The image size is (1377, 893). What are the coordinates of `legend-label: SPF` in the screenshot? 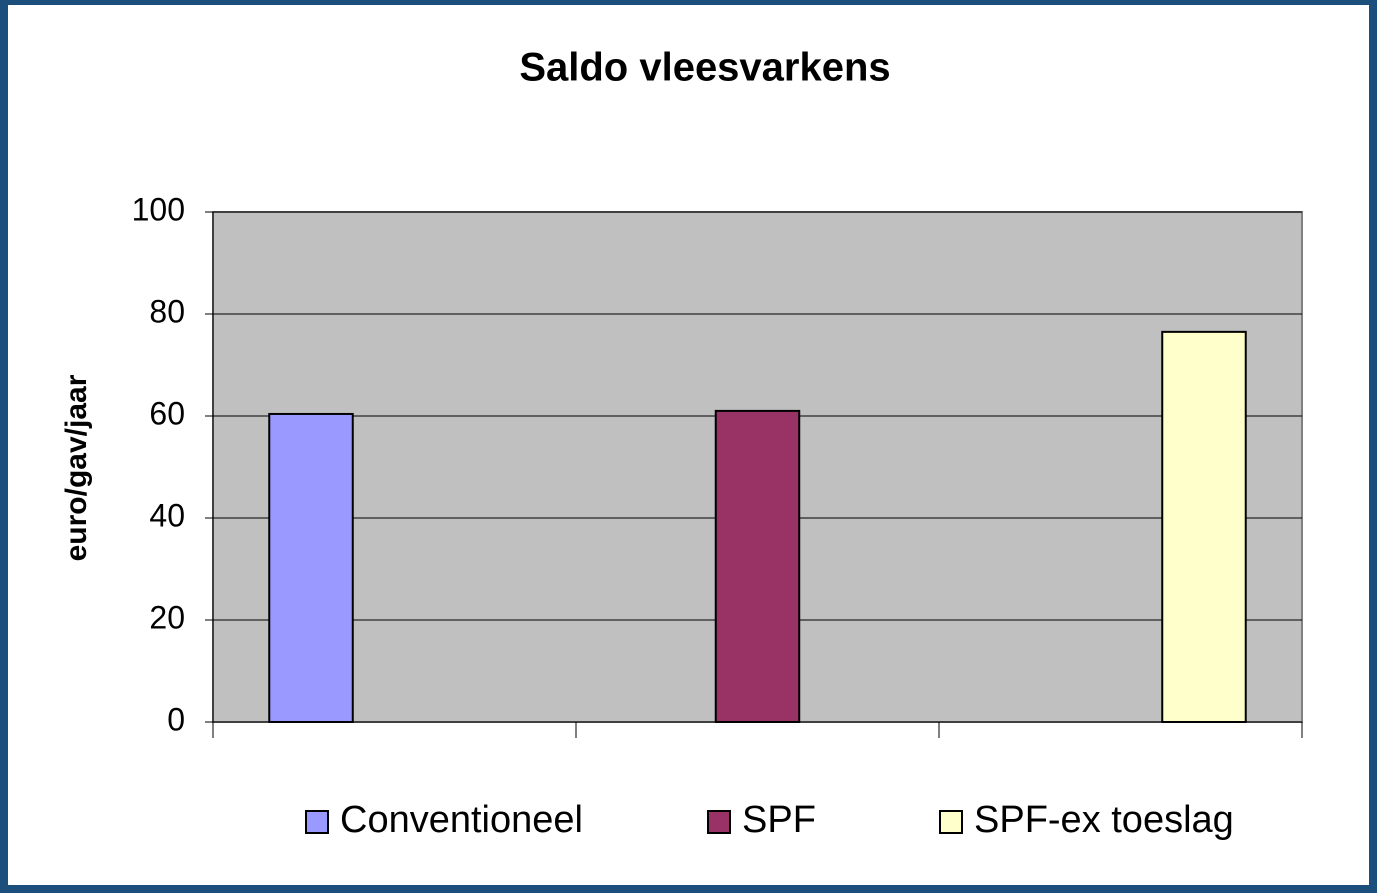 It's located at (779, 820).